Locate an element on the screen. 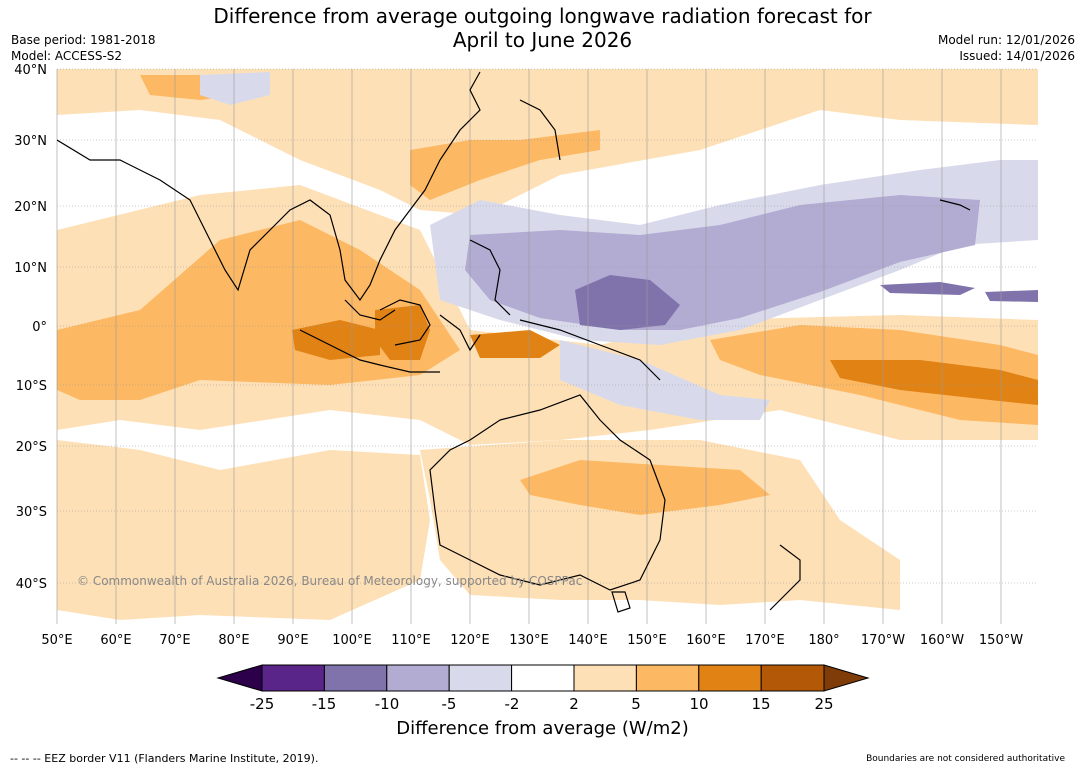  model-run: Model run: 12/01/2026 is located at coordinates (1006, 40).